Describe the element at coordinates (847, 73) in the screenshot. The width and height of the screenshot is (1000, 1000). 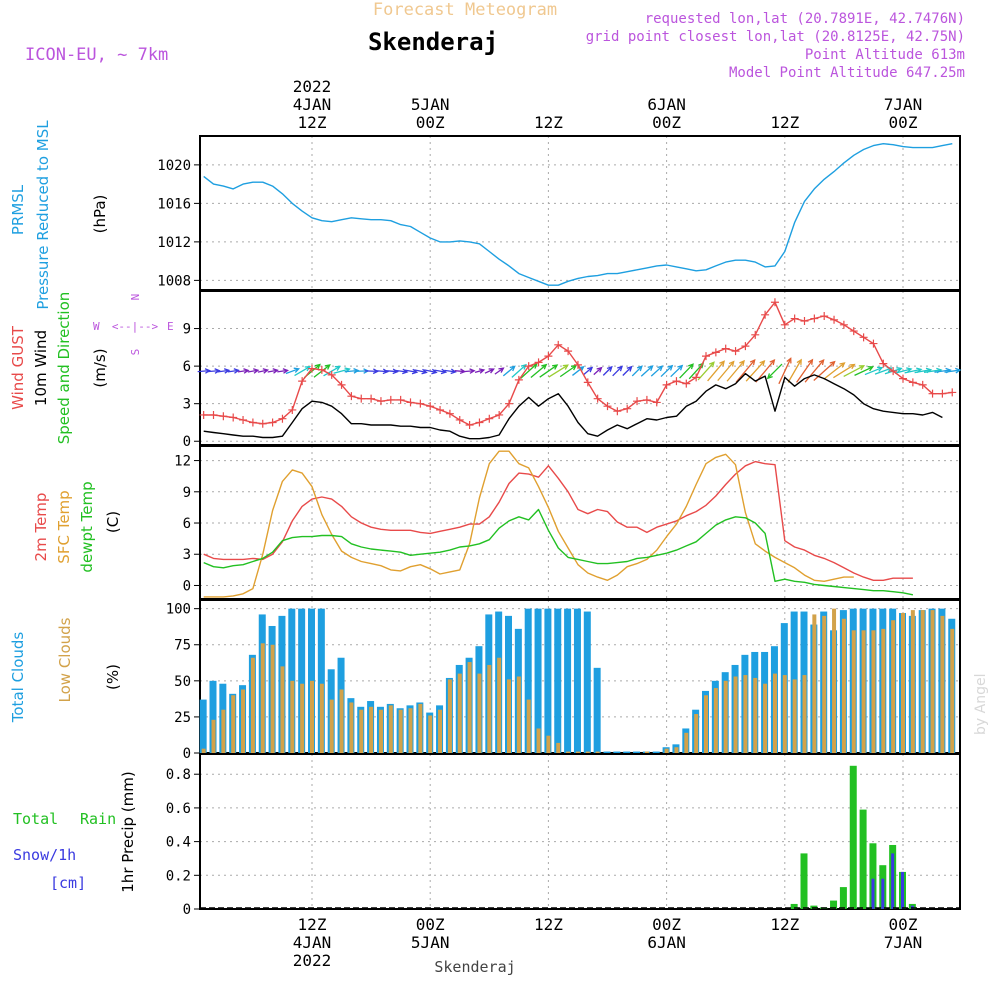
I see `model-altitude: Model Point Altitude 647.25m` at that location.